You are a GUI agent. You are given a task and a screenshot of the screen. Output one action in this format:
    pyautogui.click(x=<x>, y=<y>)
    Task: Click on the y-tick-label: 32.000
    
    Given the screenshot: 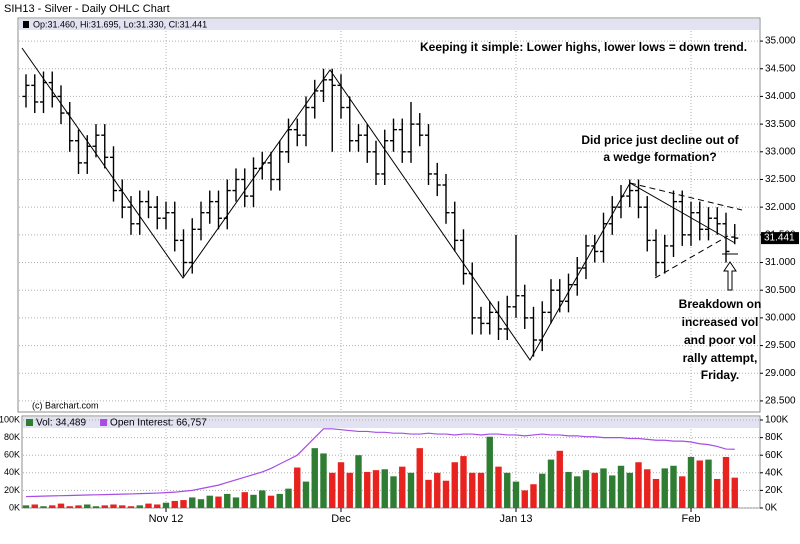 What is the action you would take?
    pyautogui.click(x=780, y=207)
    